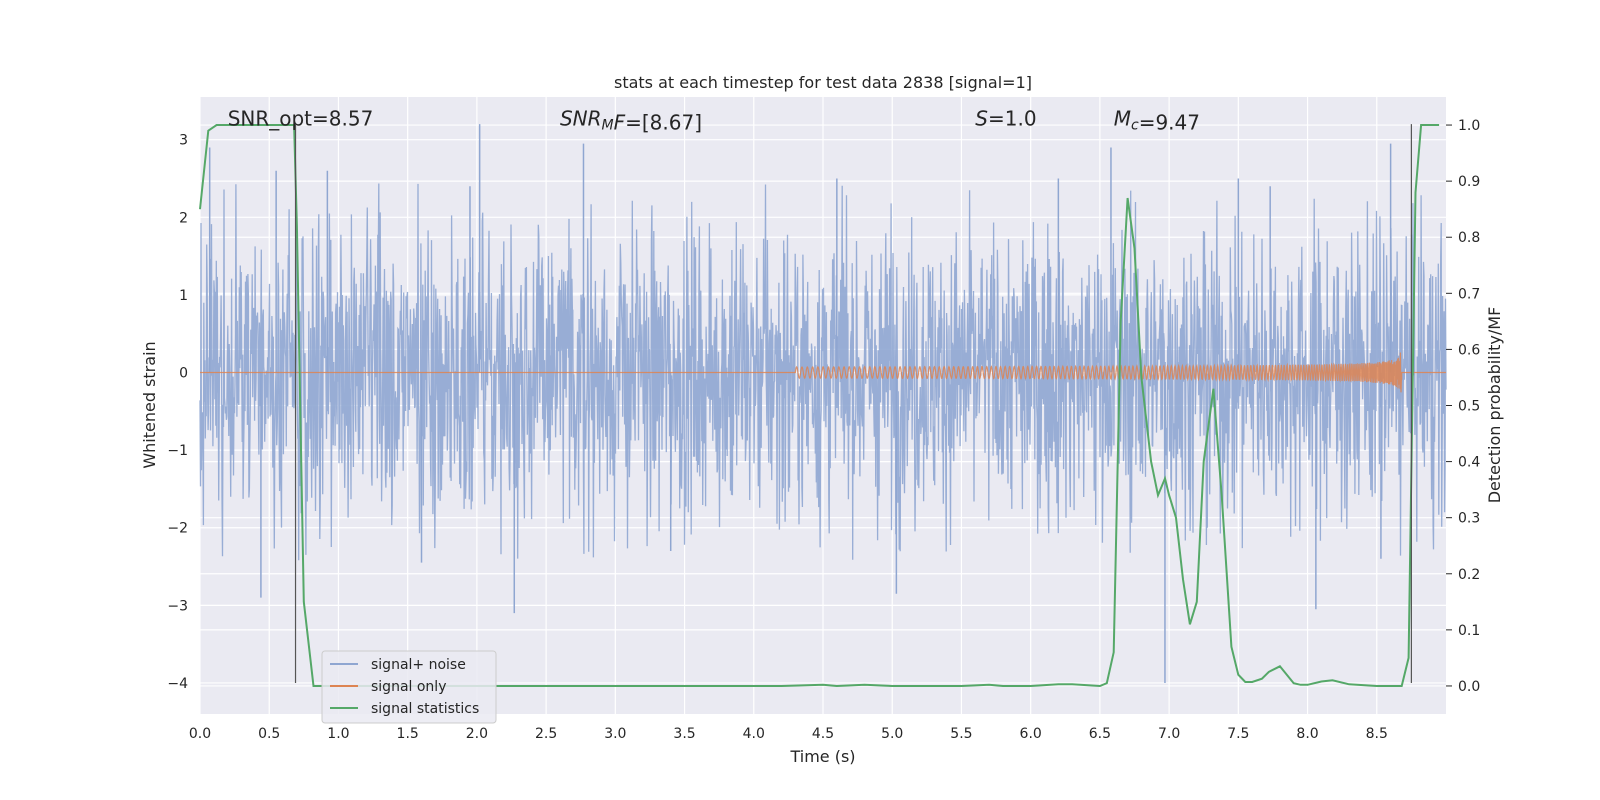 This screenshot has width=1600, height=800. I want to click on x-axis-label: Time (s), so click(822, 756).